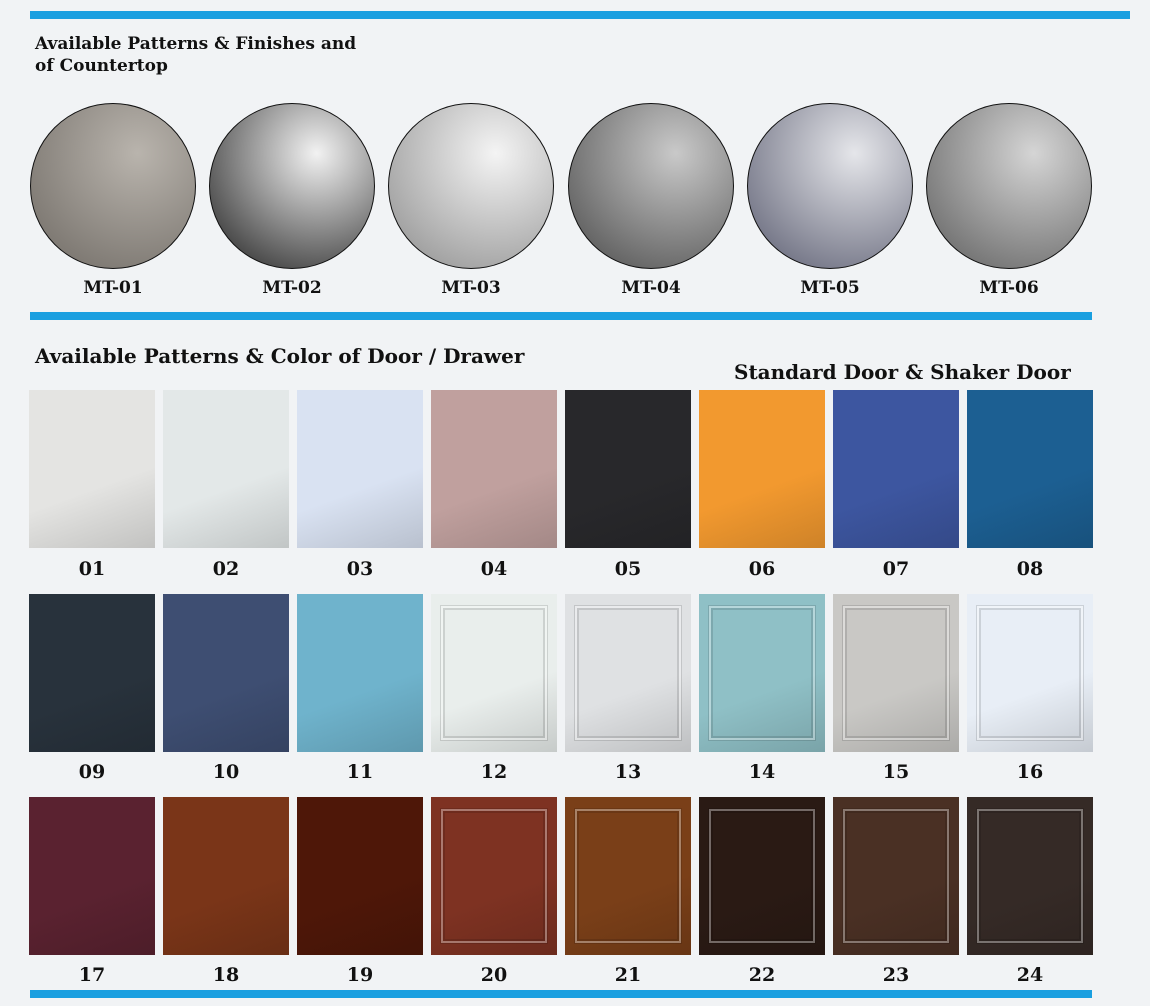 The height and width of the screenshot is (1006, 1150). What do you see at coordinates (896, 569) in the screenshot?
I see `door-code: 07` at bounding box center [896, 569].